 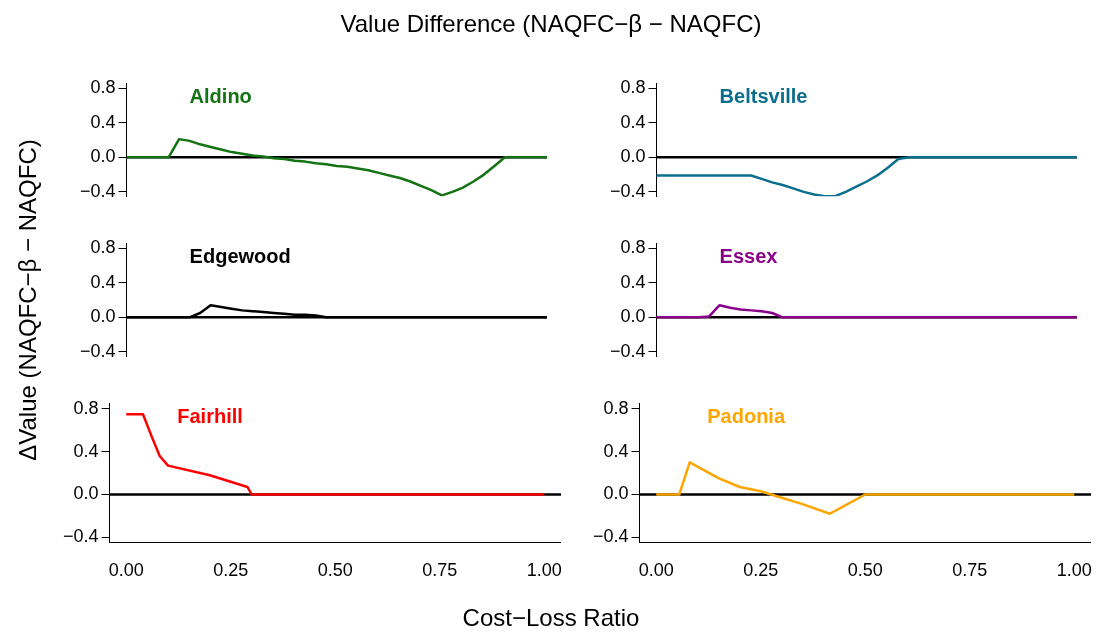 I want to click on text: Beltsville, so click(x=763, y=96).